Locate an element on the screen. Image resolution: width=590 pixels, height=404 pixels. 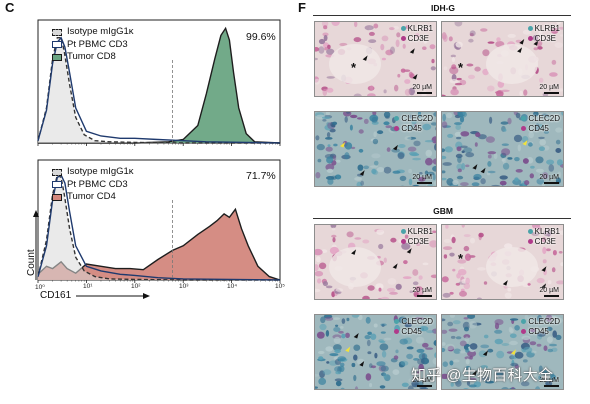
legend-label: Tumor CD4 is located at coordinates (91, 196).